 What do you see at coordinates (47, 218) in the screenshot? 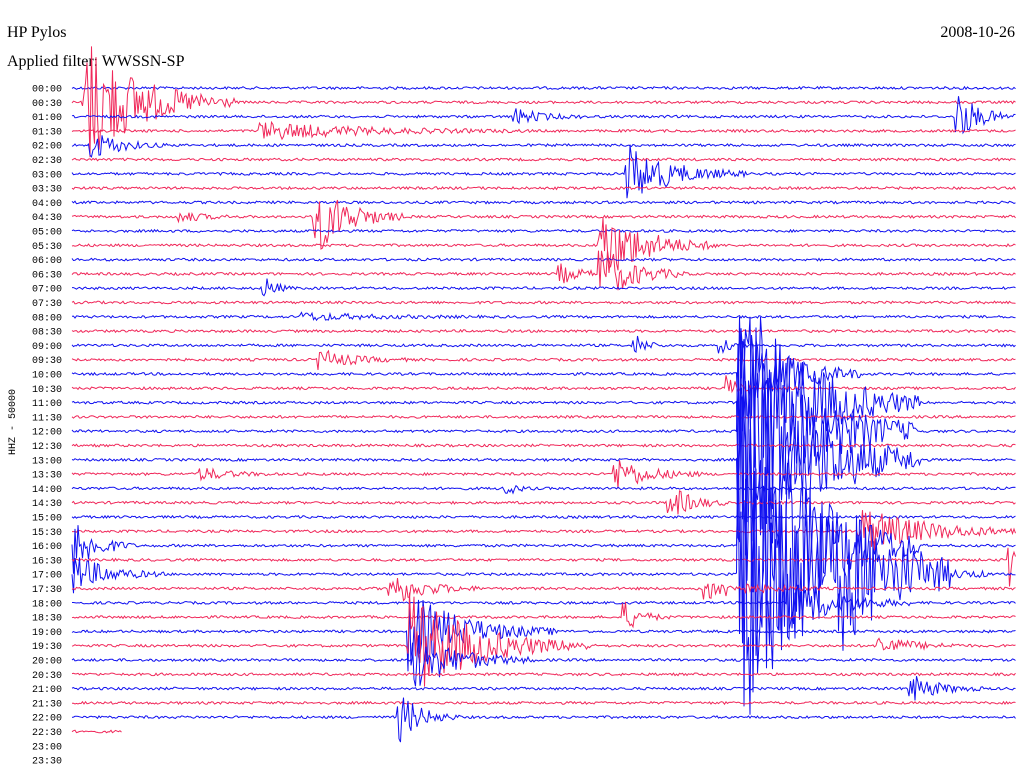
I see `time-label: 04:30` at bounding box center [47, 218].